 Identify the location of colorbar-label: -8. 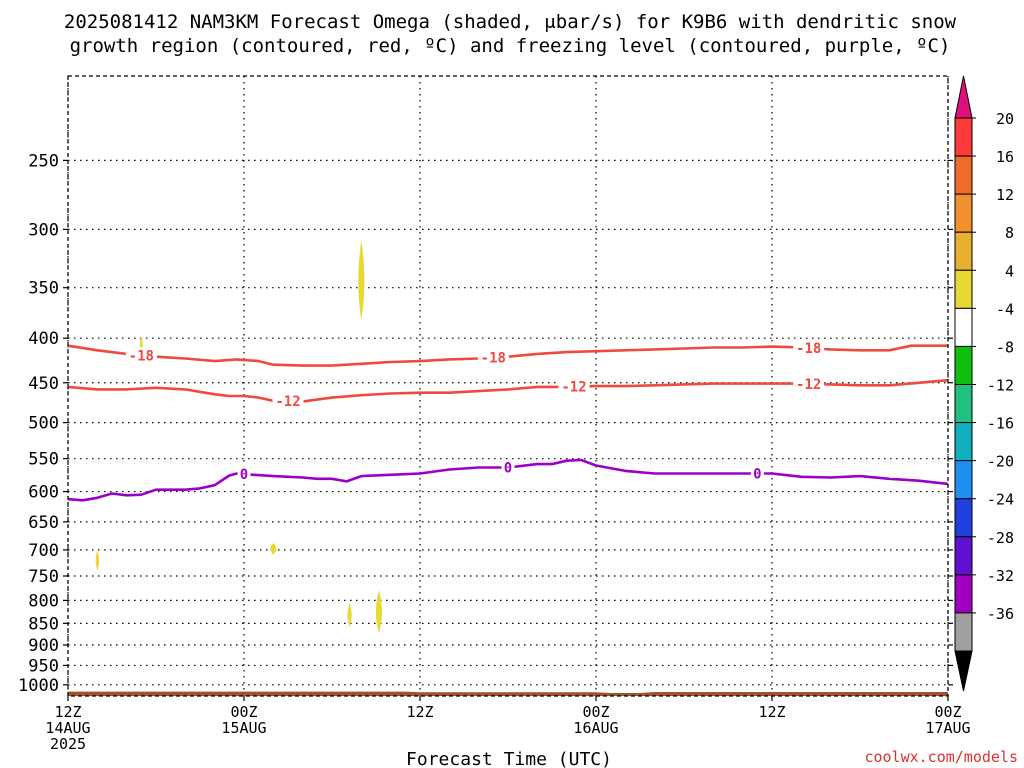
(1005, 347).